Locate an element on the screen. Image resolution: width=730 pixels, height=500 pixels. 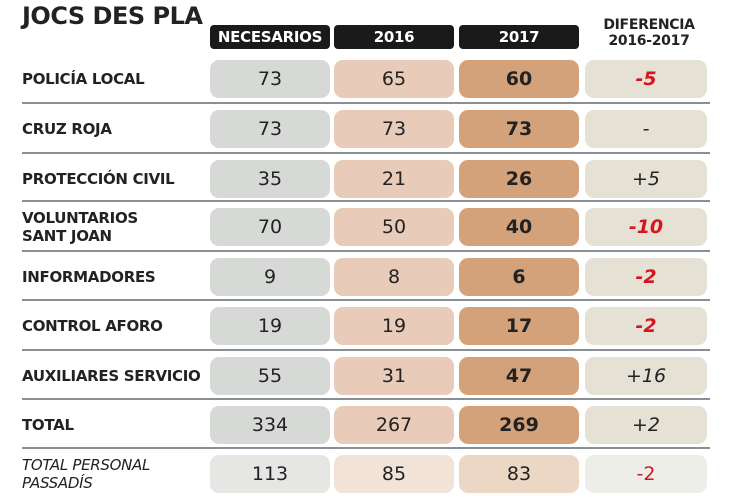
cell-2016: 85 is located at coordinates (394, 474).